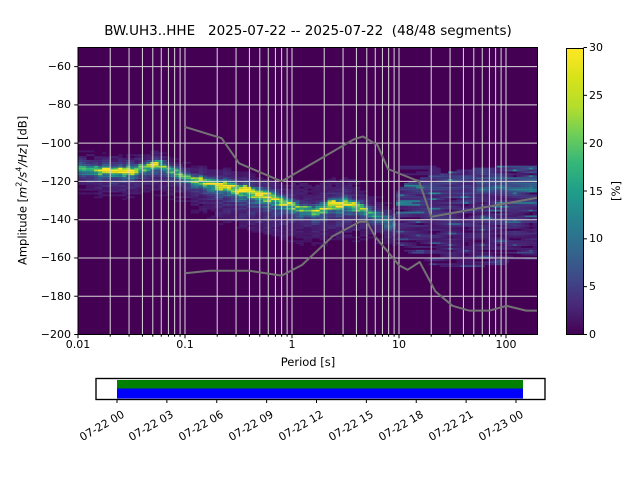 The height and width of the screenshot is (480, 640). What do you see at coordinates (592, 287) in the screenshot?
I see `colorbar-tick-label: 5` at bounding box center [592, 287].